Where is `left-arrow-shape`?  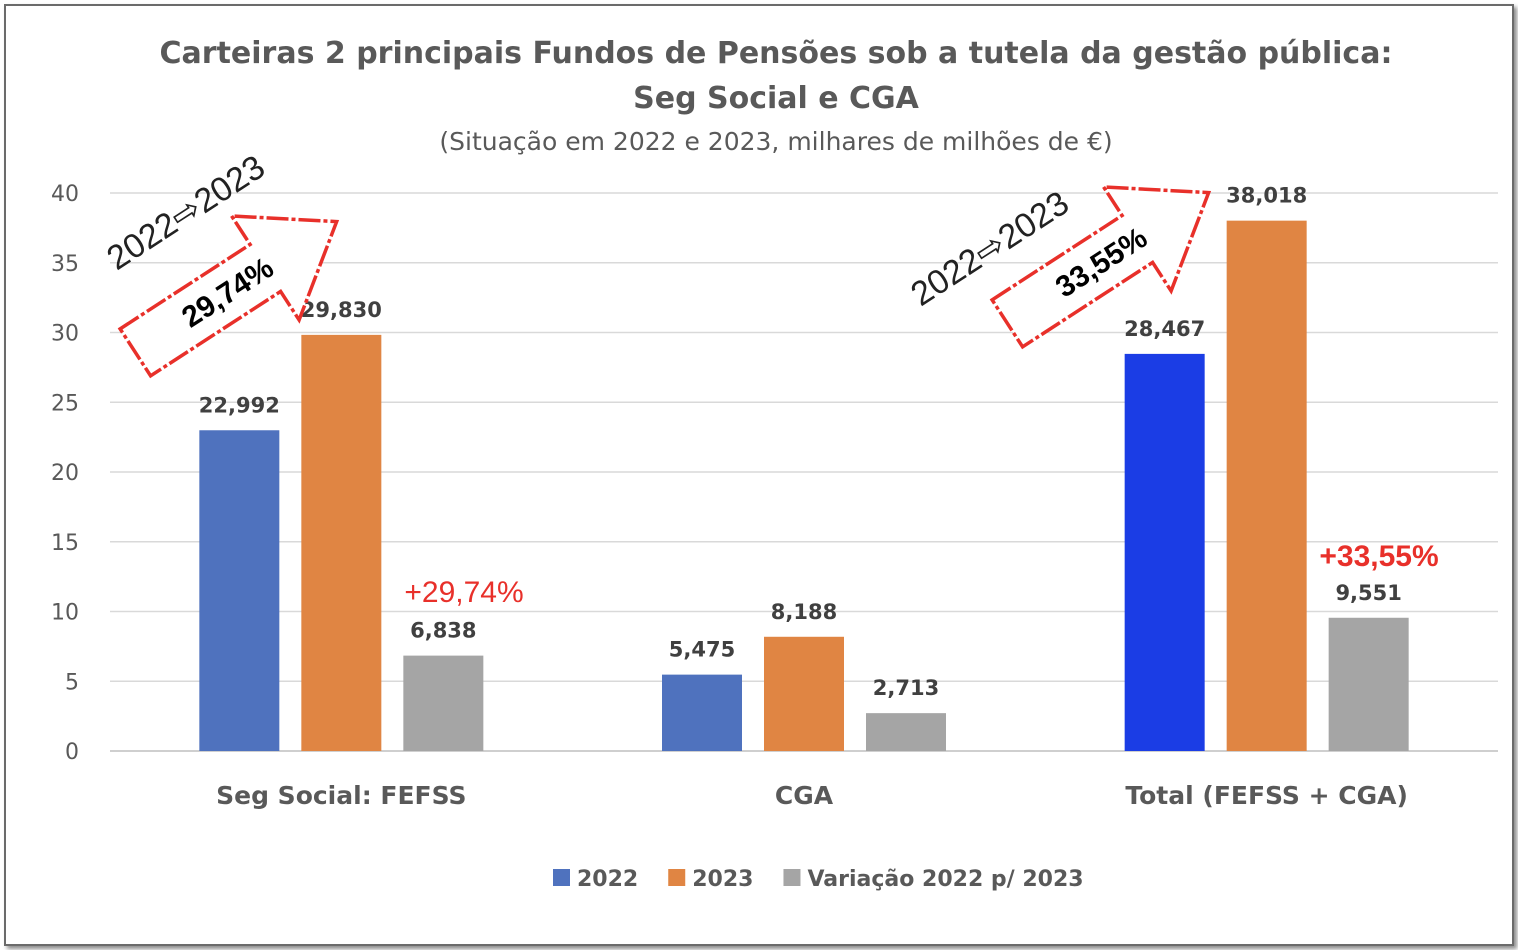
left-arrow-shape is located at coordinates (228, 296).